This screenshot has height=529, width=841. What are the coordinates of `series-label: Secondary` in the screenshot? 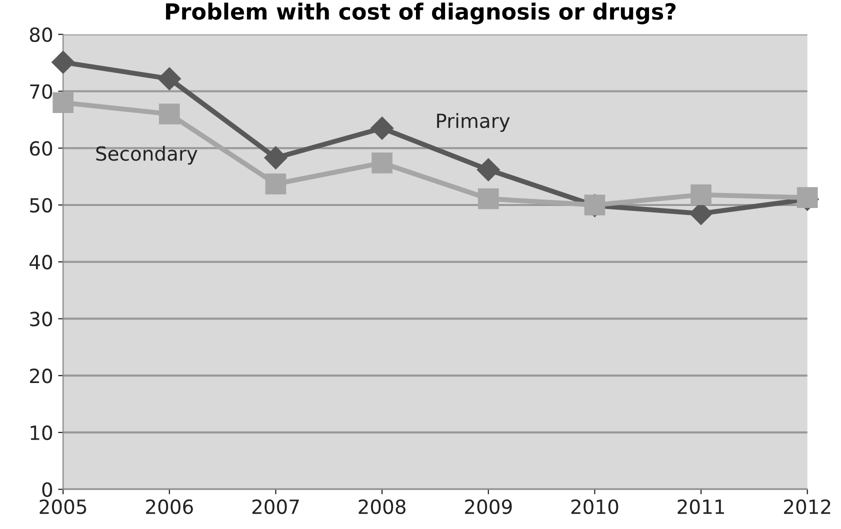 It's located at (147, 155).